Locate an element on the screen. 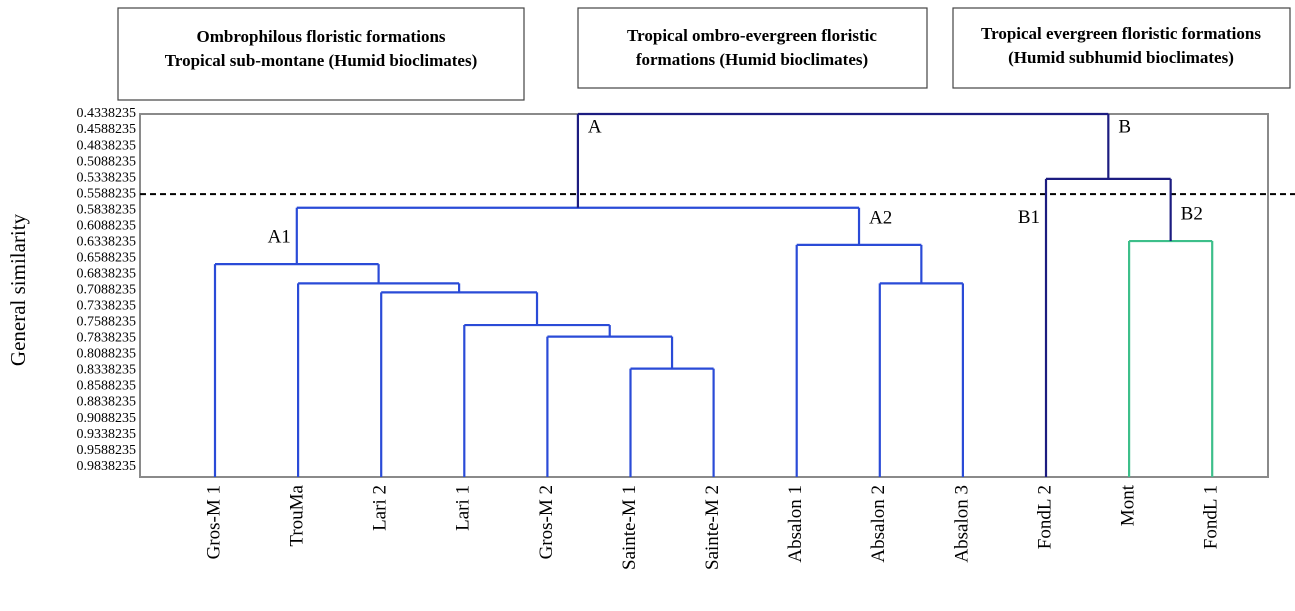 The width and height of the screenshot is (1295, 611). leaf-label: Absalon 3 is located at coordinates (961, 524).